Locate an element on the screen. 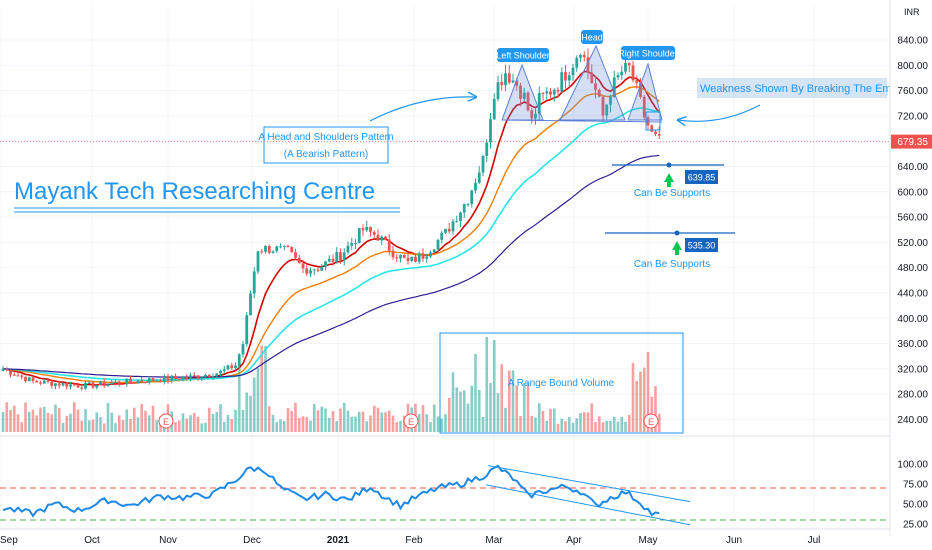 The width and height of the screenshot is (932, 550). currency-label: INR is located at coordinates (912, 12).